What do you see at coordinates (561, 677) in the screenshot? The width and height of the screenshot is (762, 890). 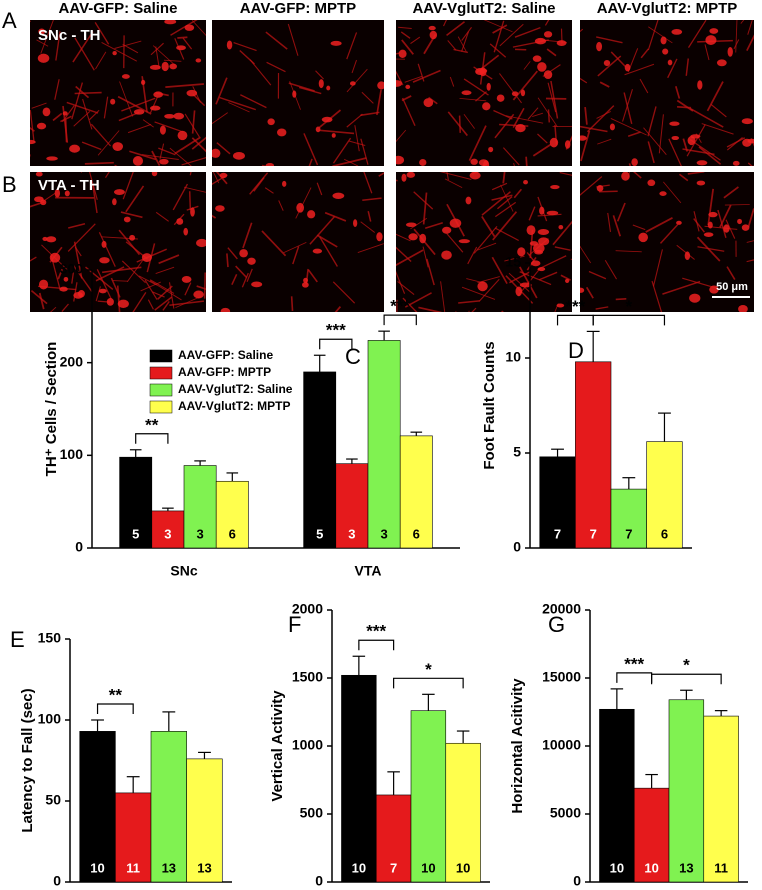 I see `y-tick-label: 15000` at bounding box center [561, 677].